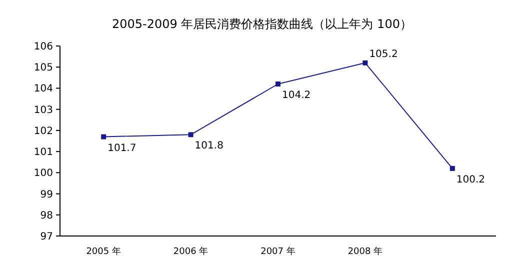 Image resolution: width=524 pixels, height=280 pixels. What do you see at coordinates (43, 68) in the screenshot?
I see `y-tick-label: 105` at bounding box center [43, 68].